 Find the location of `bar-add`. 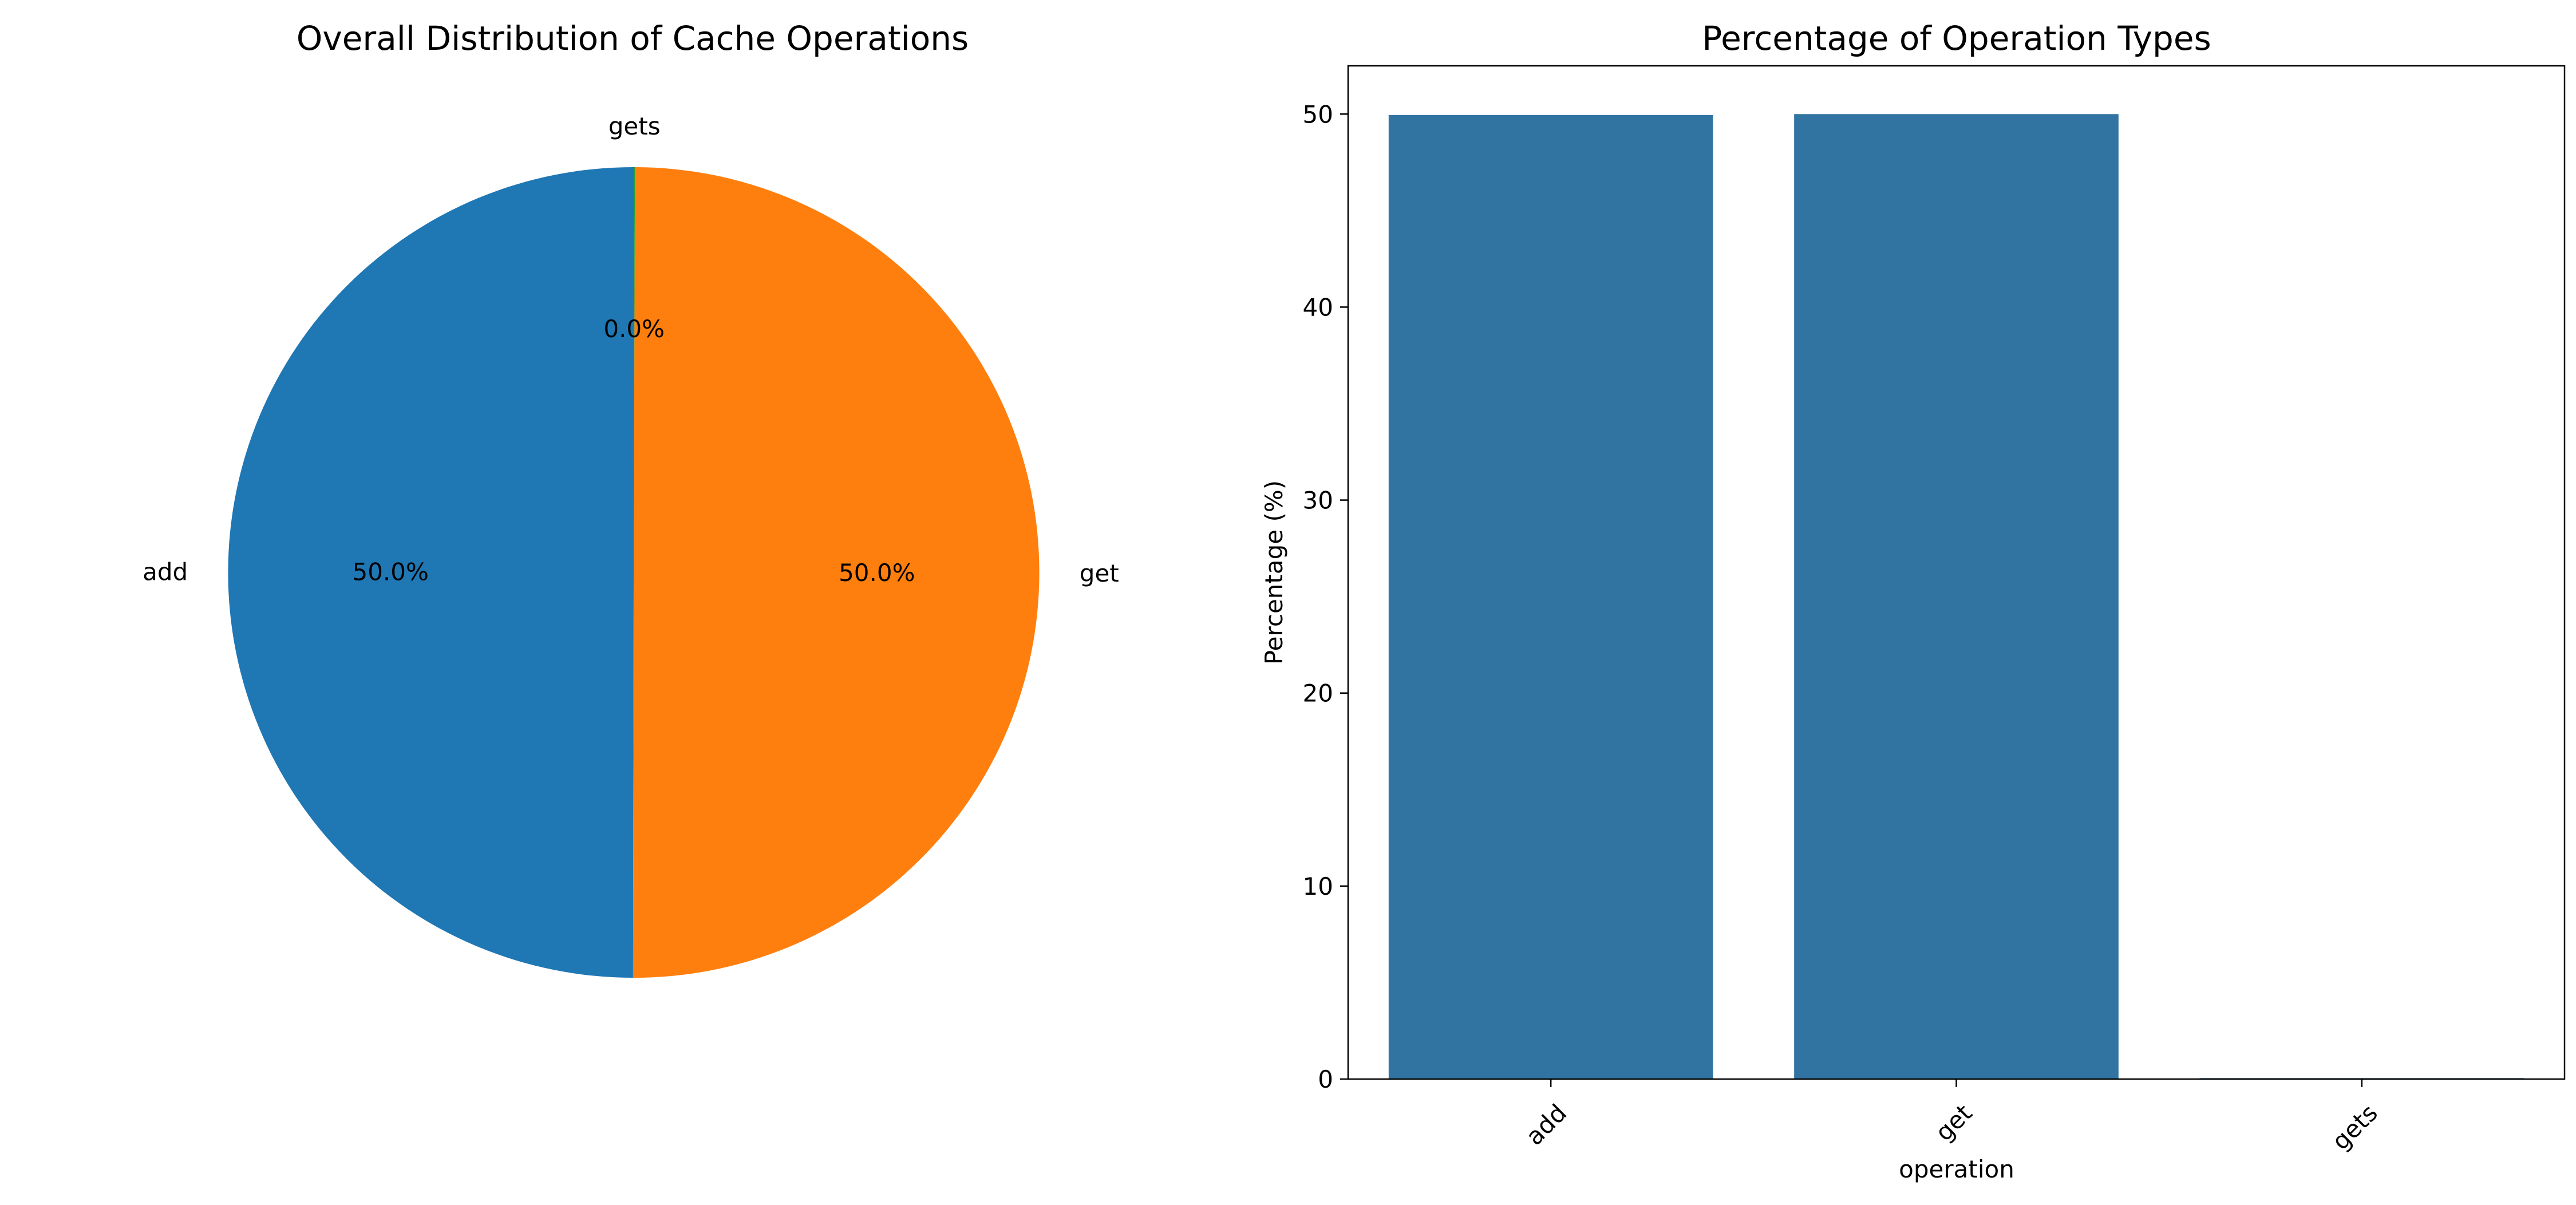

bar-add is located at coordinates (1550, 597).